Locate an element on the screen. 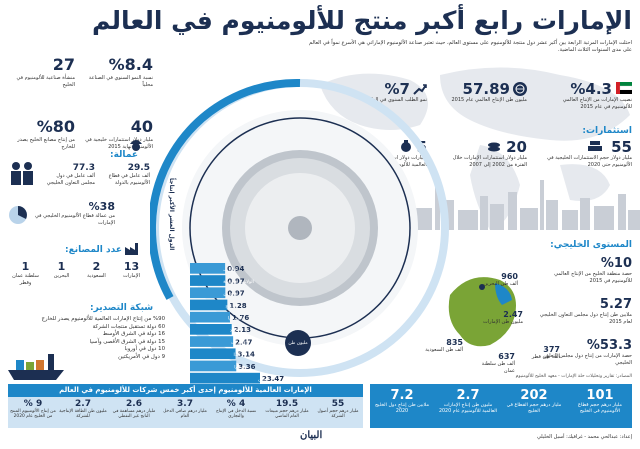 The image size is (640, 449). map-label-text: ألف طن البحرين is located at coordinates (500, 284).